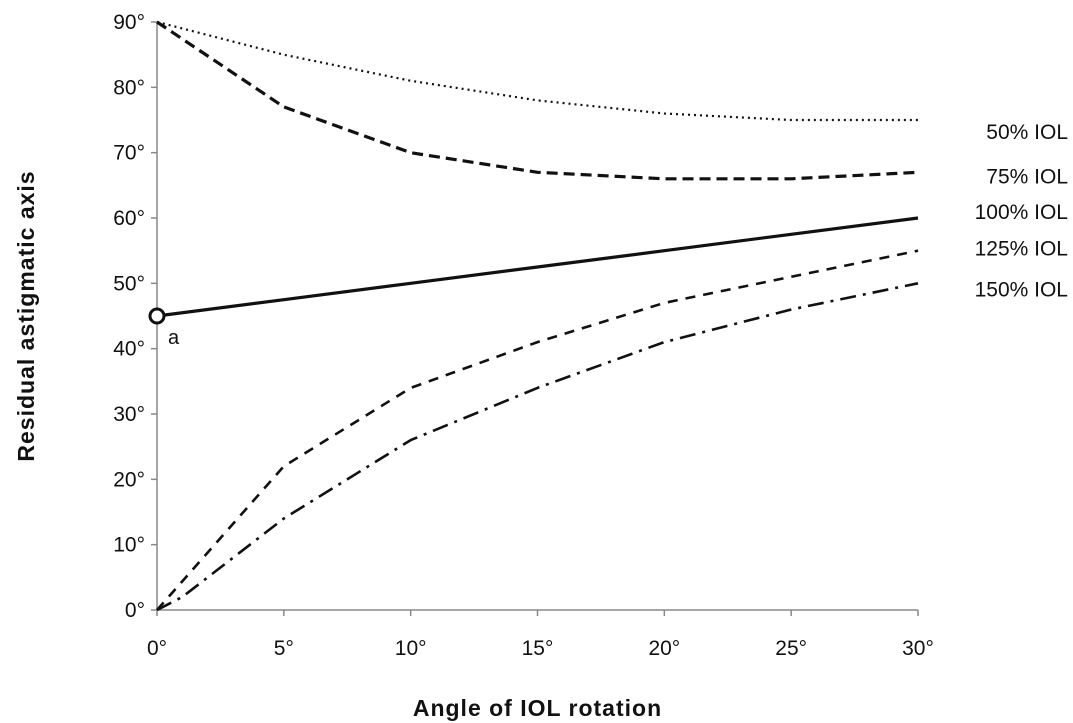 The image size is (1073, 723). I want to click on y-axis-title: Residual astigmatic axis, so click(26, 315).